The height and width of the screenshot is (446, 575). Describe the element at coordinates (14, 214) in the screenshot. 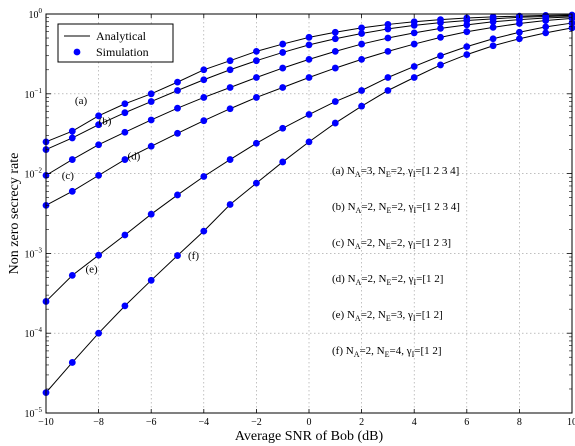

I see `y-axis-label: Non zero secrecy rate` at that location.